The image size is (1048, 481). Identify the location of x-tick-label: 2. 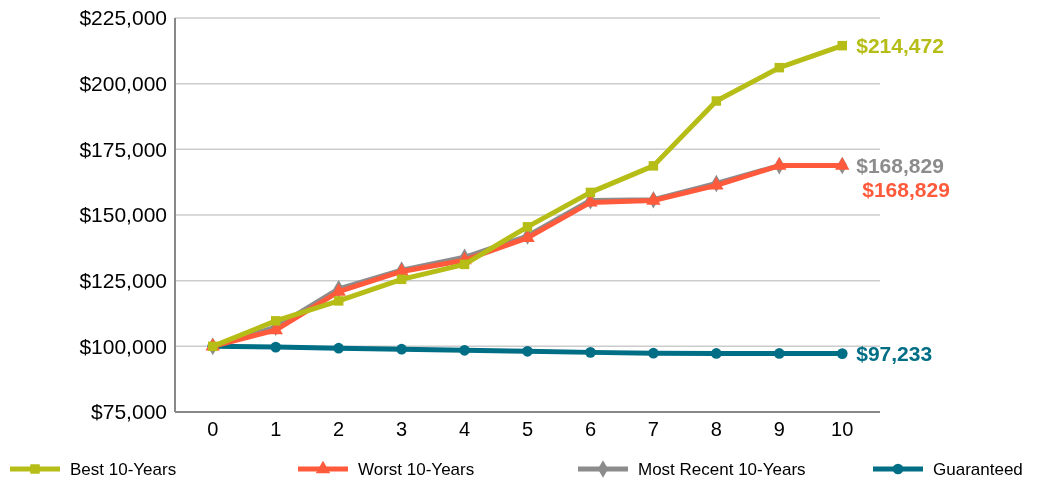
(339, 429).